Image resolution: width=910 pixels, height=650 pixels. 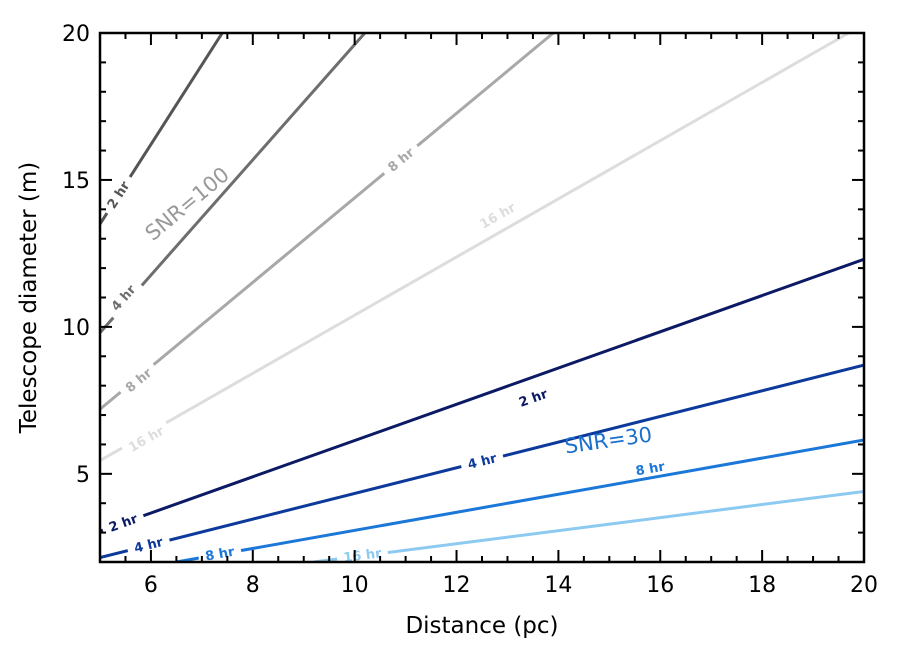 What do you see at coordinates (558, 585) in the screenshot?
I see `x-tick-label: 14` at bounding box center [558, 585].